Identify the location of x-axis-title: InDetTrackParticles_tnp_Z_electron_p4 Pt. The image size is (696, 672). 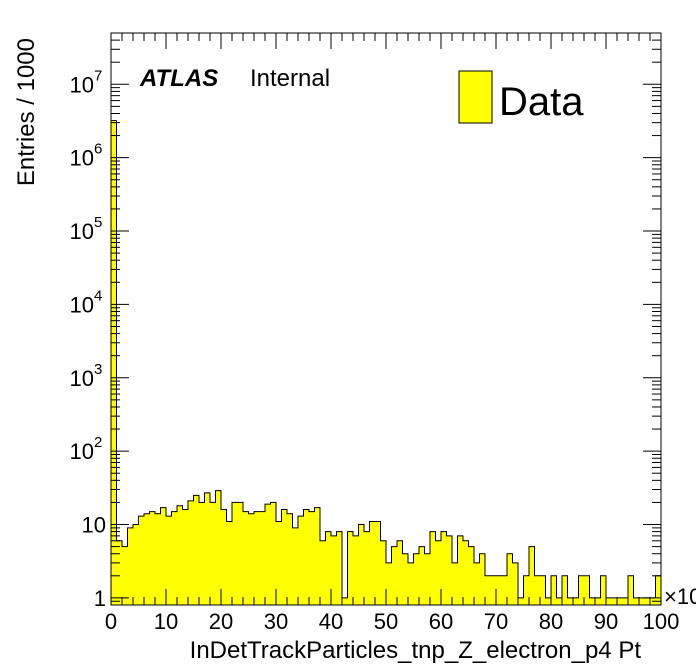
(416, 650).